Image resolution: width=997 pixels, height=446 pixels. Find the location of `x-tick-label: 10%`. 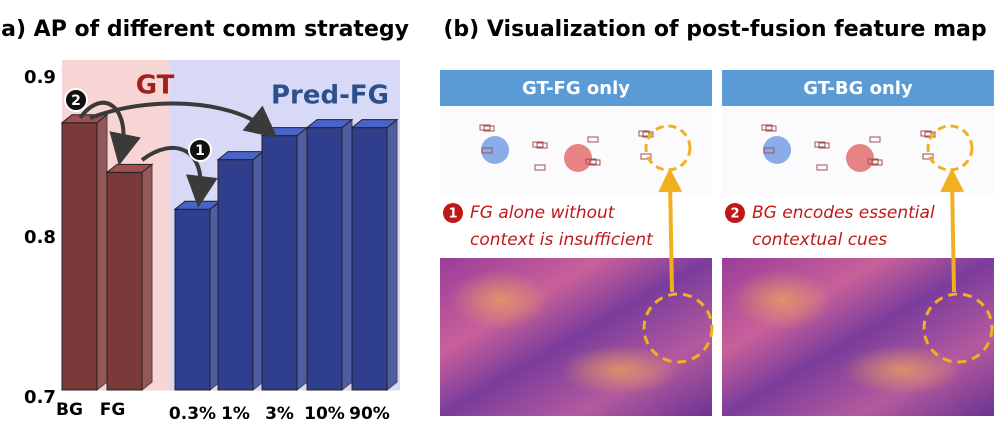

x-tick-label: 10% is located at coordinates (324, 414).